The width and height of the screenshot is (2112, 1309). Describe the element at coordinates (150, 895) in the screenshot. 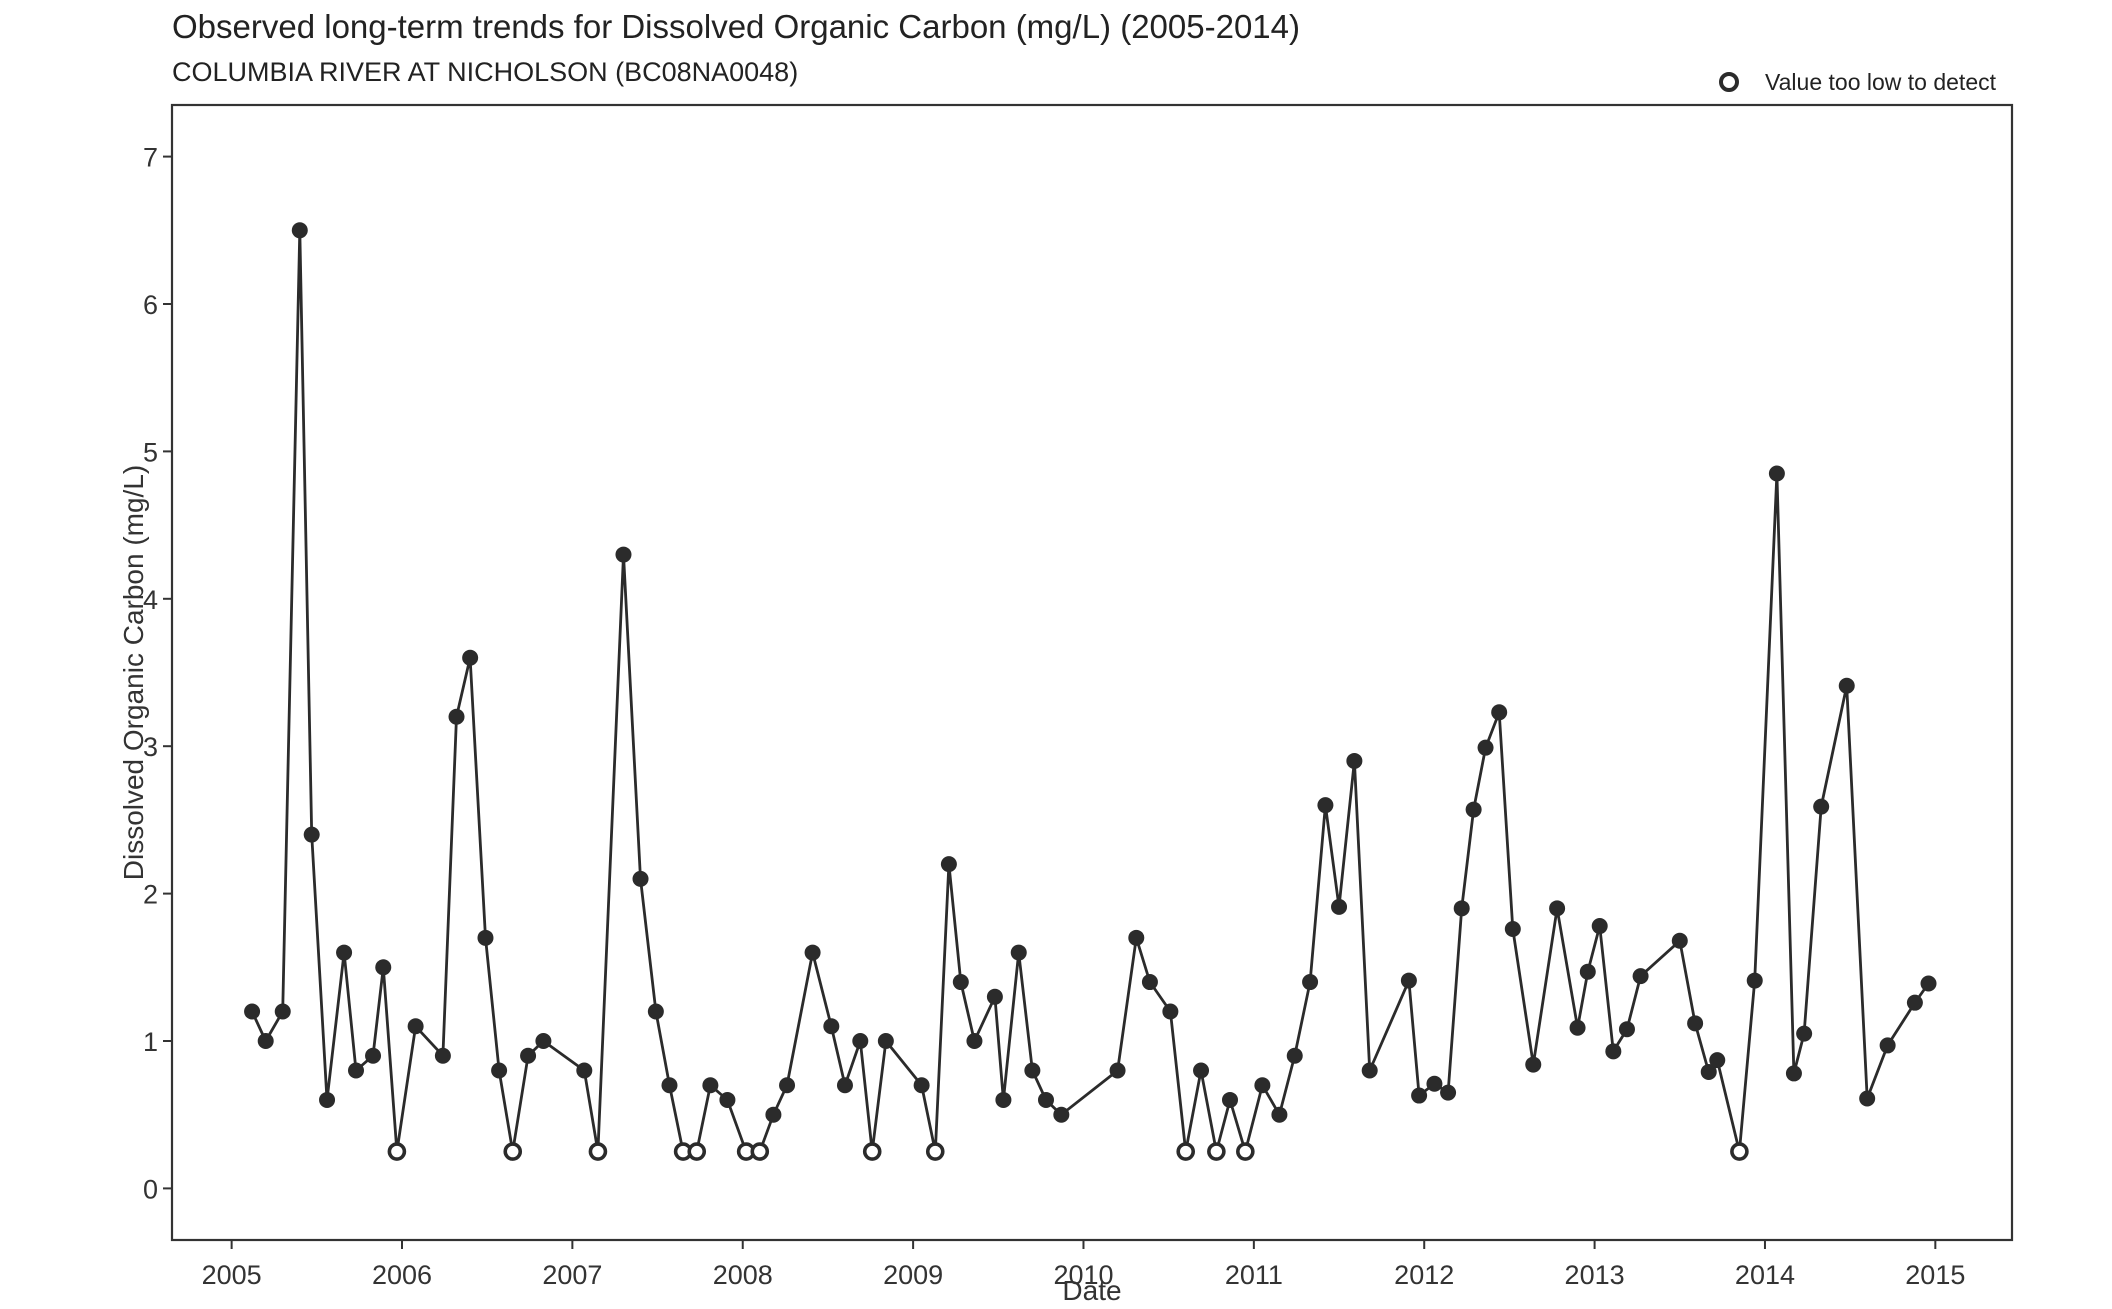

I see `y-tick-label: 2` at that location.